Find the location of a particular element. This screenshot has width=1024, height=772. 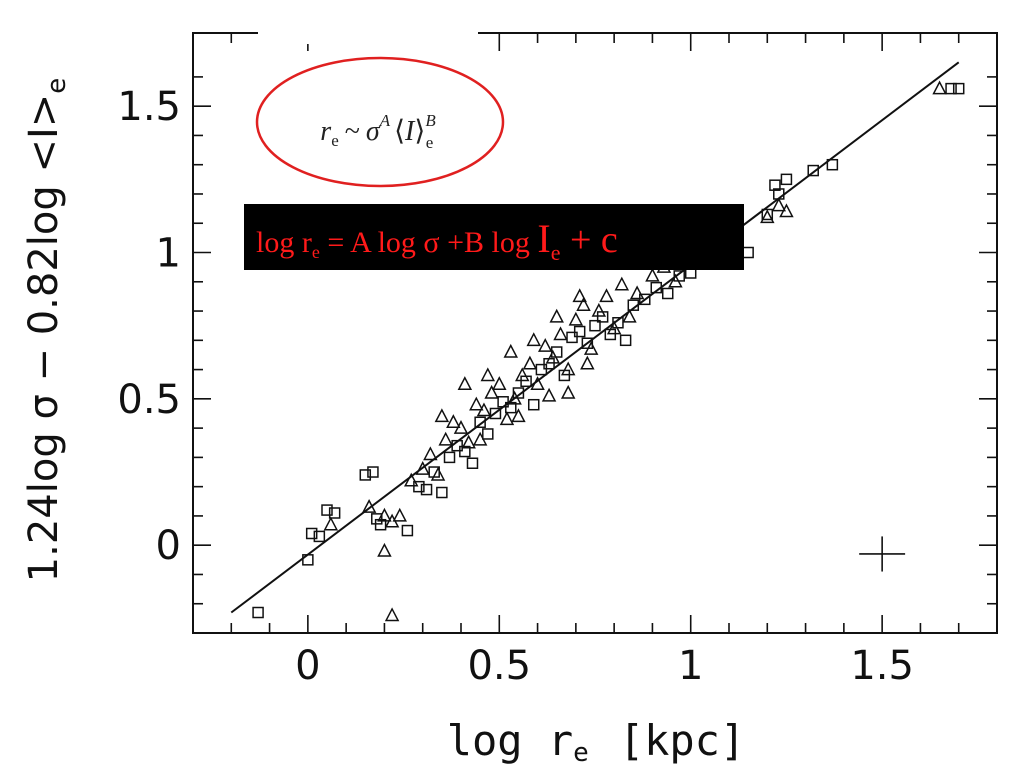

x-axis-label-unit: [kpc] is located at coordinates (682, 740).